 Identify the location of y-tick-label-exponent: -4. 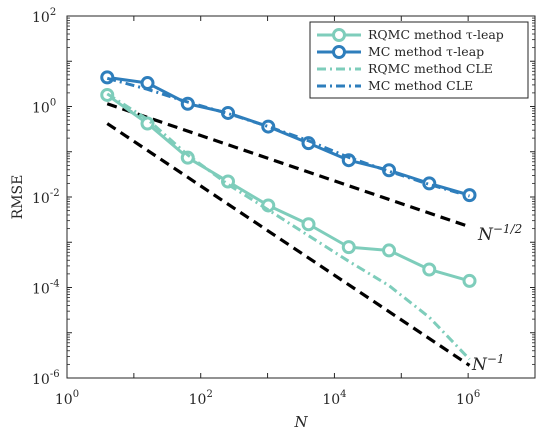
(55, 284).